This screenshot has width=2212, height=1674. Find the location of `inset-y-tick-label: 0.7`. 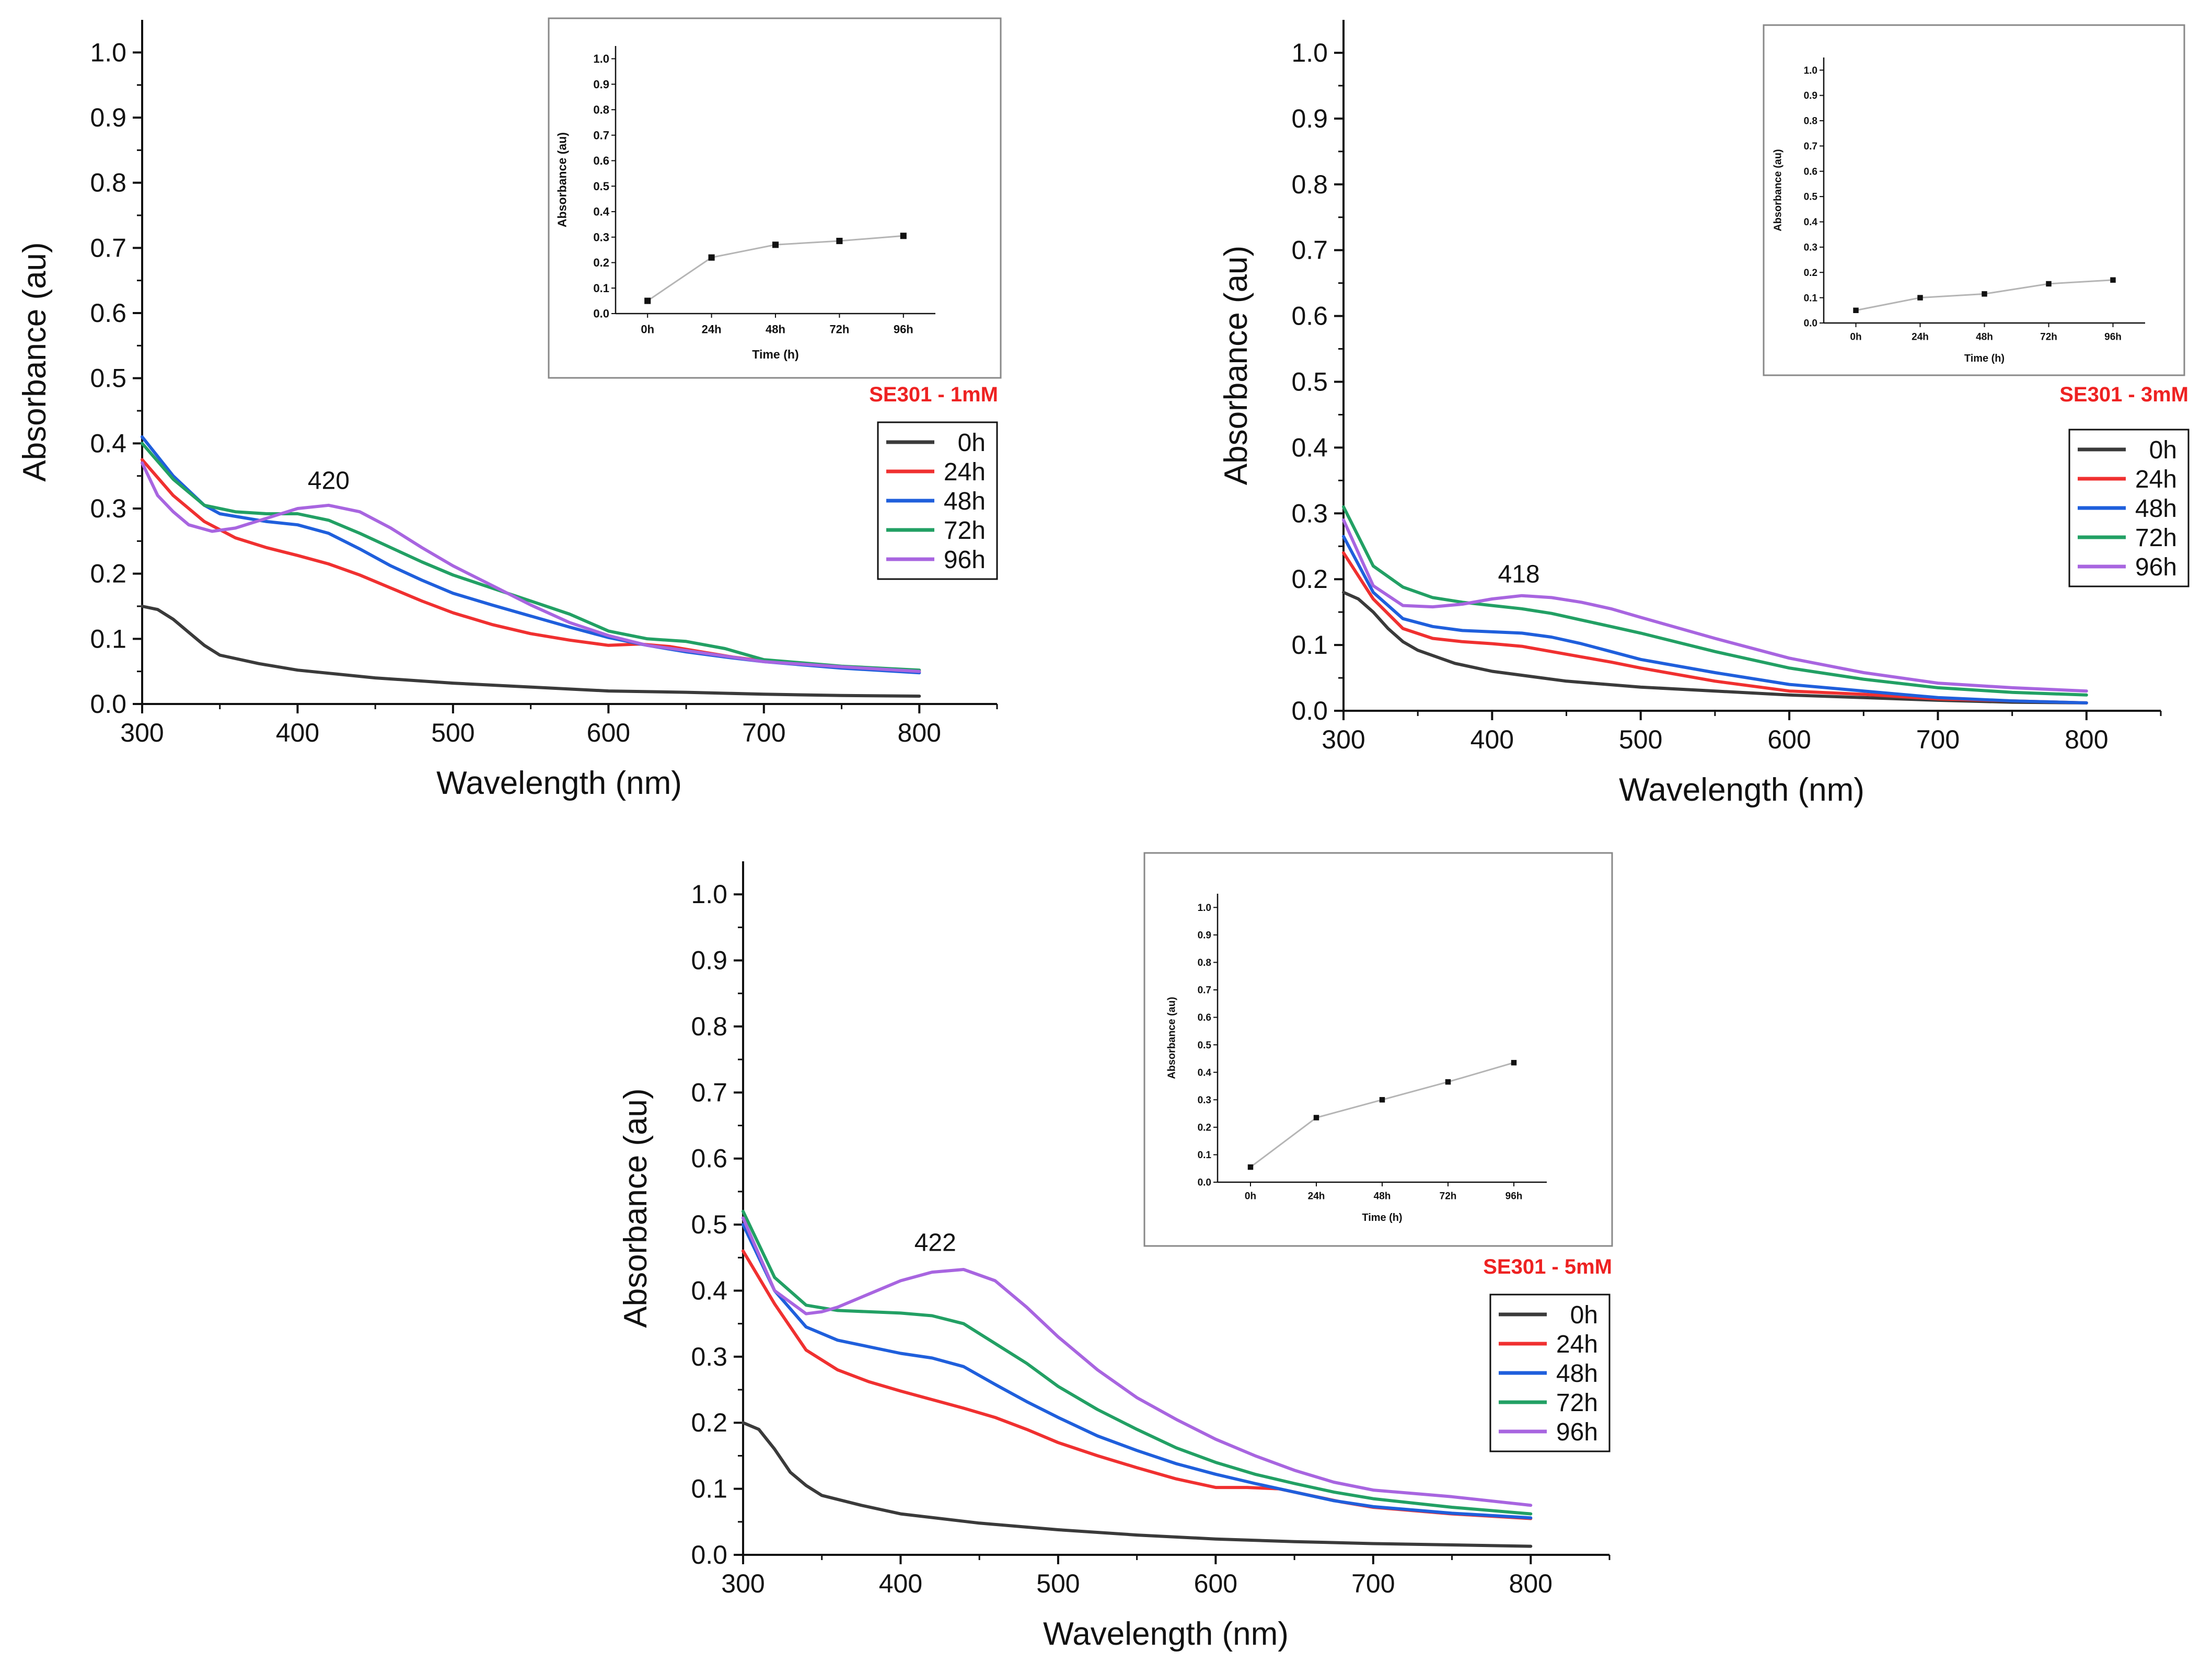

inset-y-tick-label: 0.7 is located at coordinates (1810, 146).